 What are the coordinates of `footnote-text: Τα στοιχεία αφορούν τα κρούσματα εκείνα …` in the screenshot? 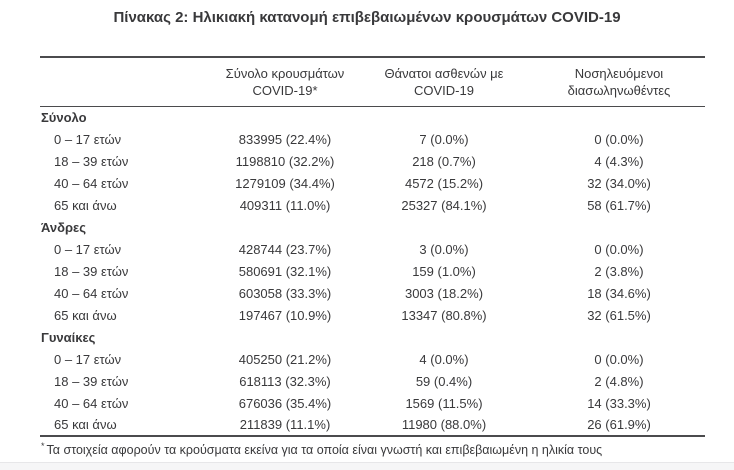 It's located at (324, 450).